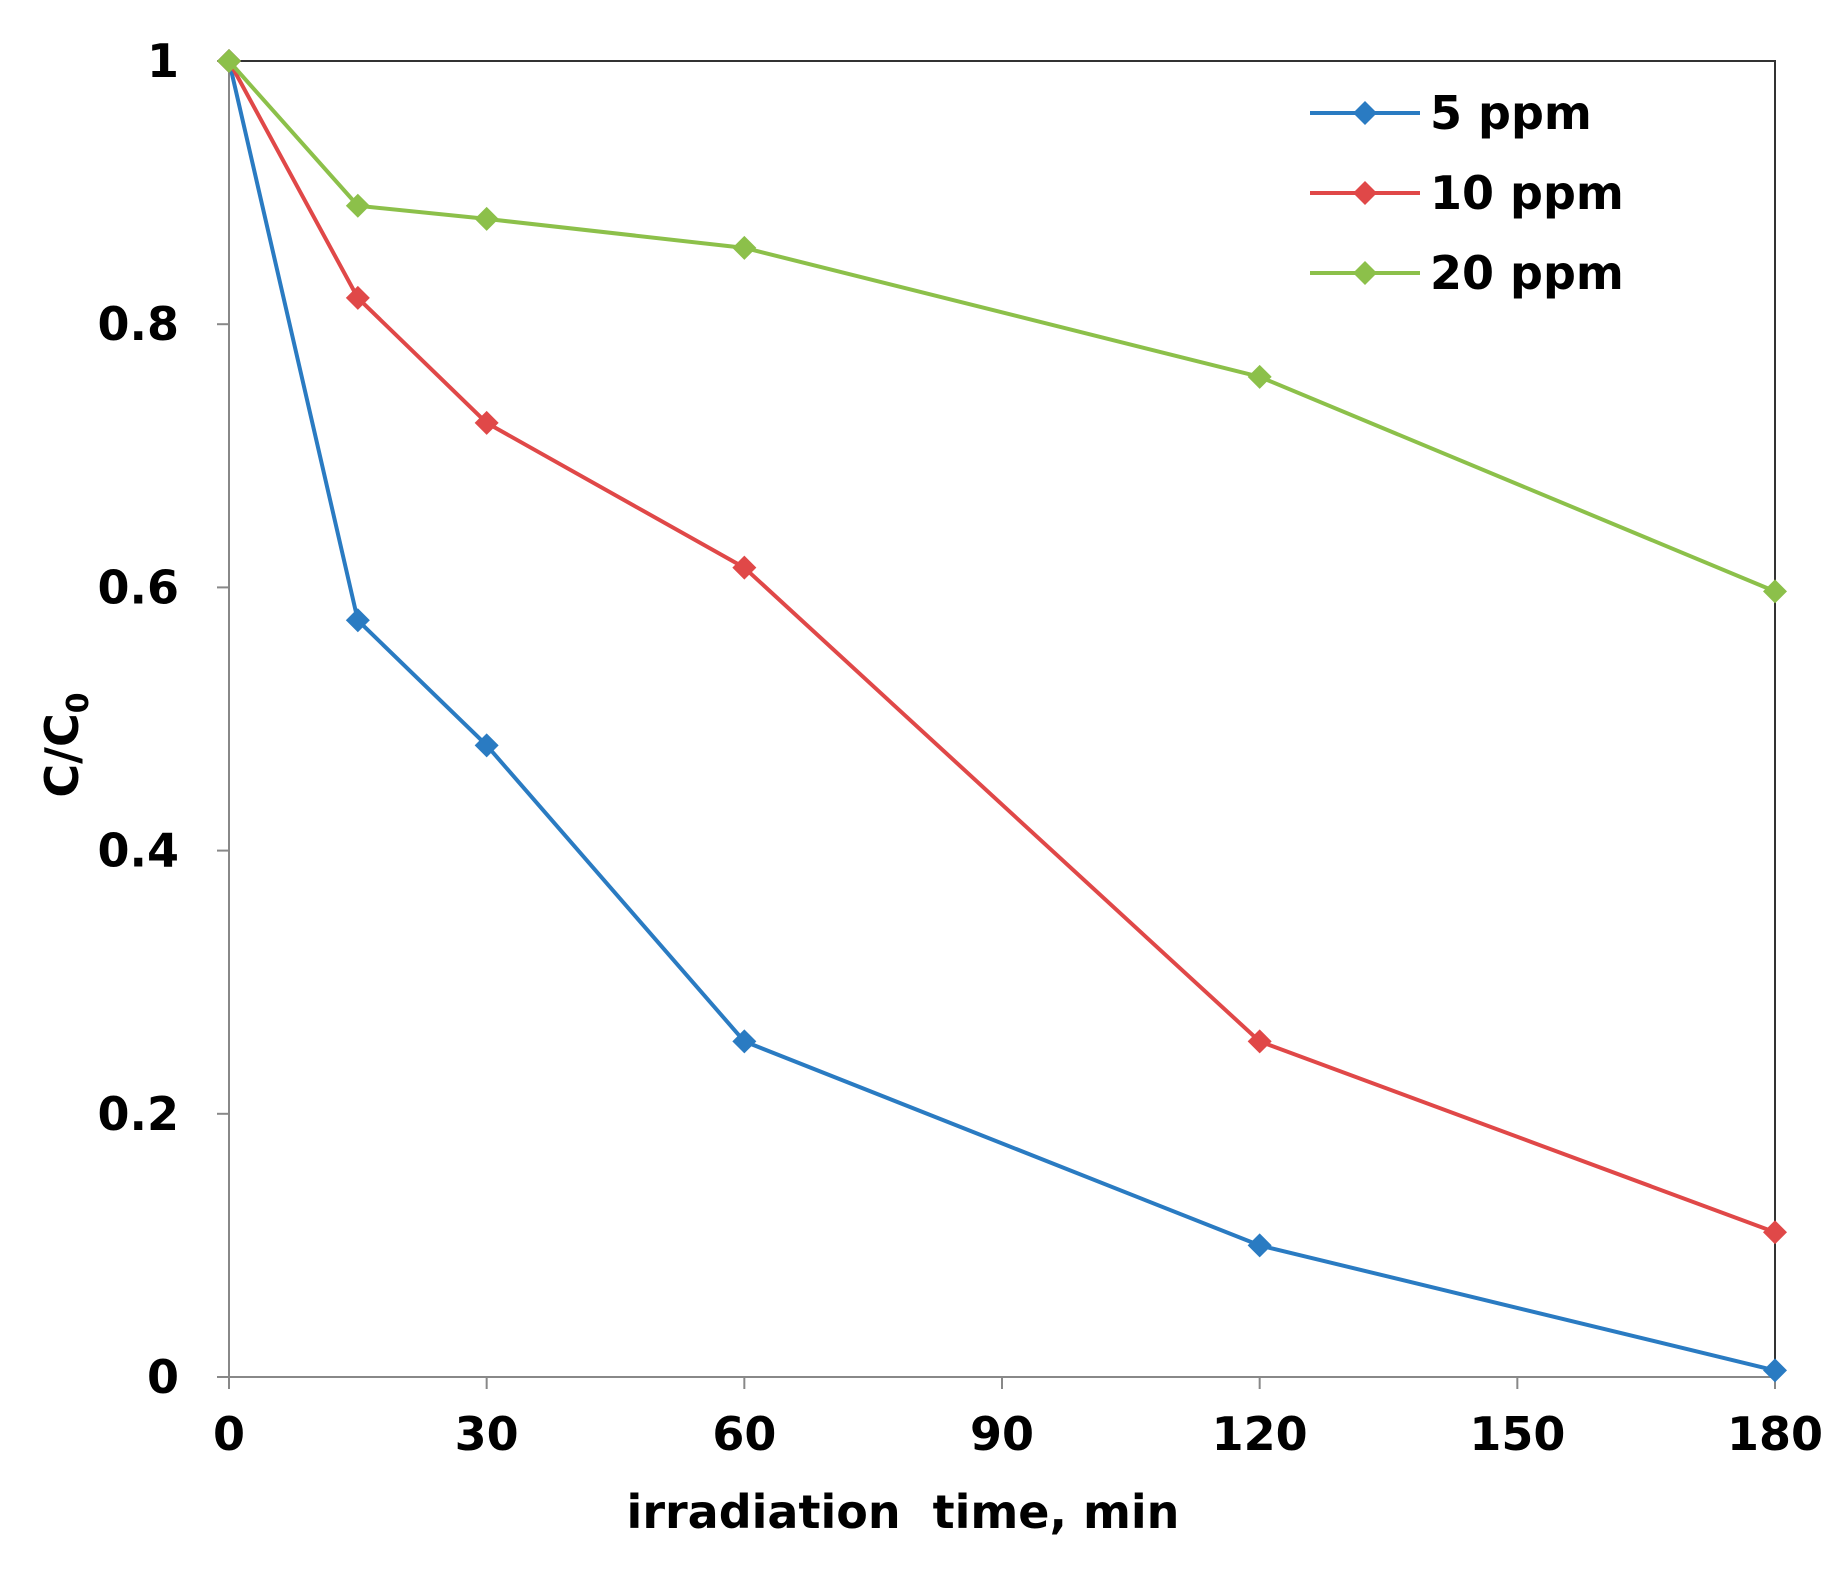 This screenshot has width=1837, height=1569. I want to click on y-tick-label: 0.8, so click(139, 324).